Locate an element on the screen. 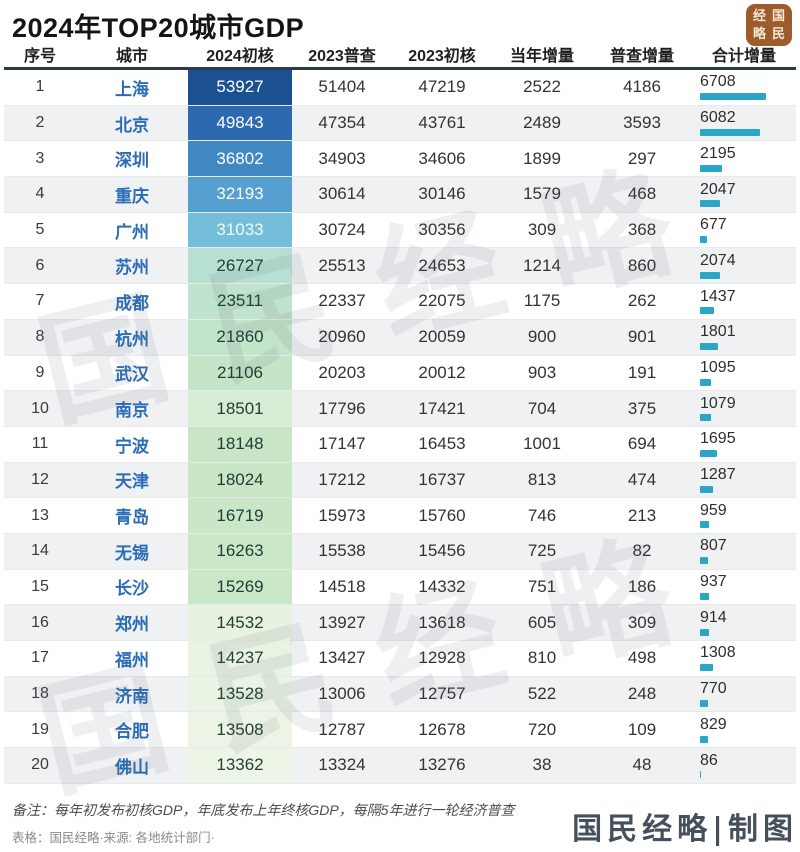  total-increase-value: 1287 is located at coordinates (718, 474).